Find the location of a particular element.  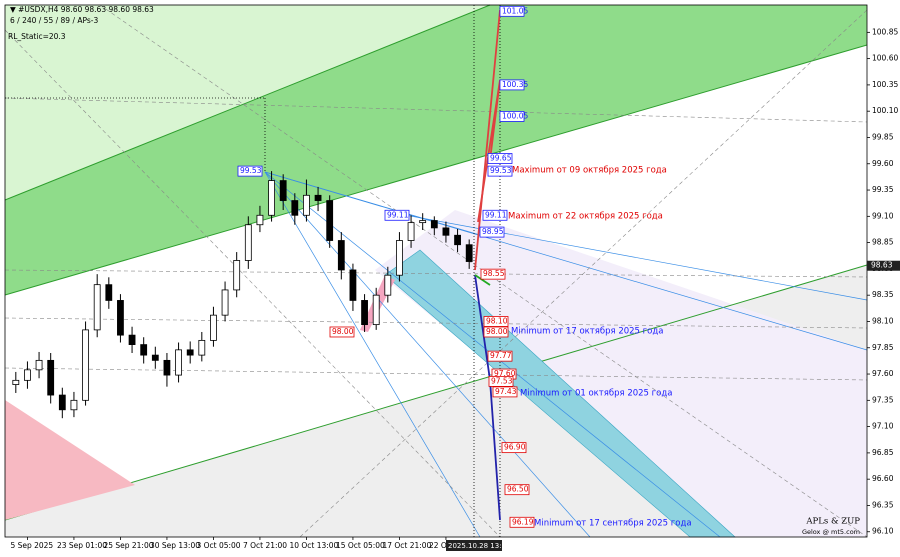

y-tick-label: 97.60 is located at coordinates (883, 373).